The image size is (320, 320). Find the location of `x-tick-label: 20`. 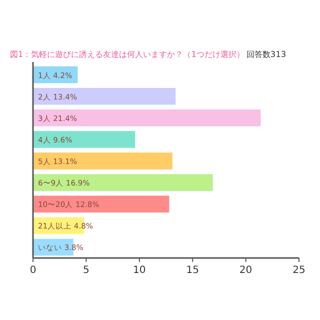

x-tick-label: 20 is located at coordinates (245, 270).